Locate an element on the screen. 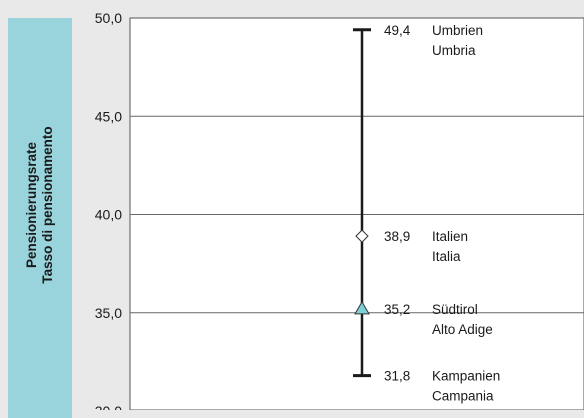 Image resolution: width=584 pixels, height=418 pixels. y-tick-label: 40,0 is located at coordinates (108, 215).